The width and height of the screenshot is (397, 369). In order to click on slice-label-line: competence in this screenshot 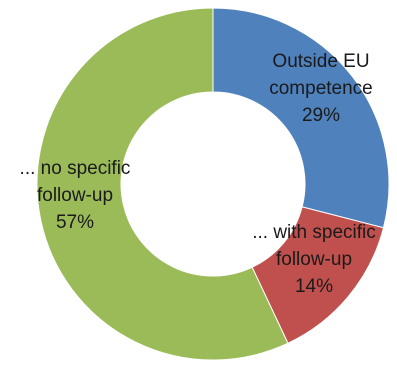, I will do `click(321, 88)`.